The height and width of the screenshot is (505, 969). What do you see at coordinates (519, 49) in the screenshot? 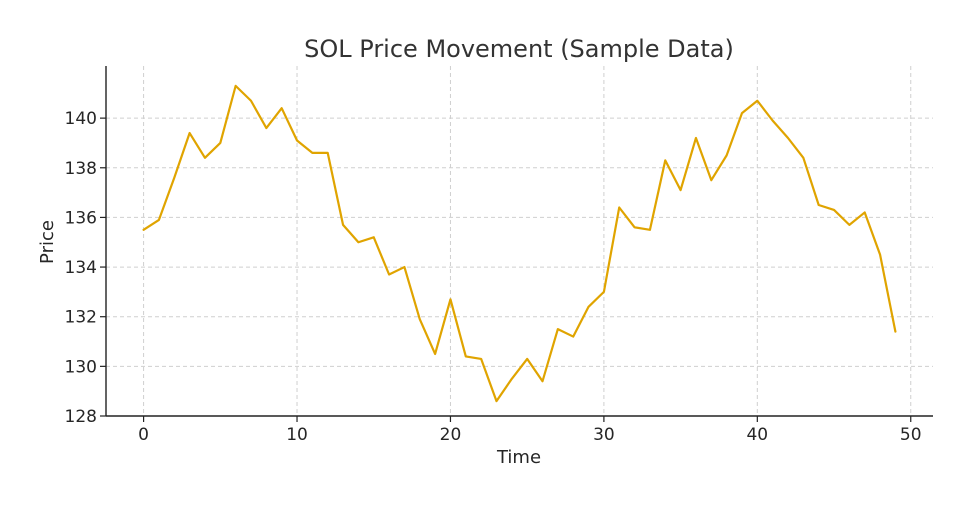
I see `chart-title: SOL Price Movement (Sample Data)` at bounding box center [519, 49].